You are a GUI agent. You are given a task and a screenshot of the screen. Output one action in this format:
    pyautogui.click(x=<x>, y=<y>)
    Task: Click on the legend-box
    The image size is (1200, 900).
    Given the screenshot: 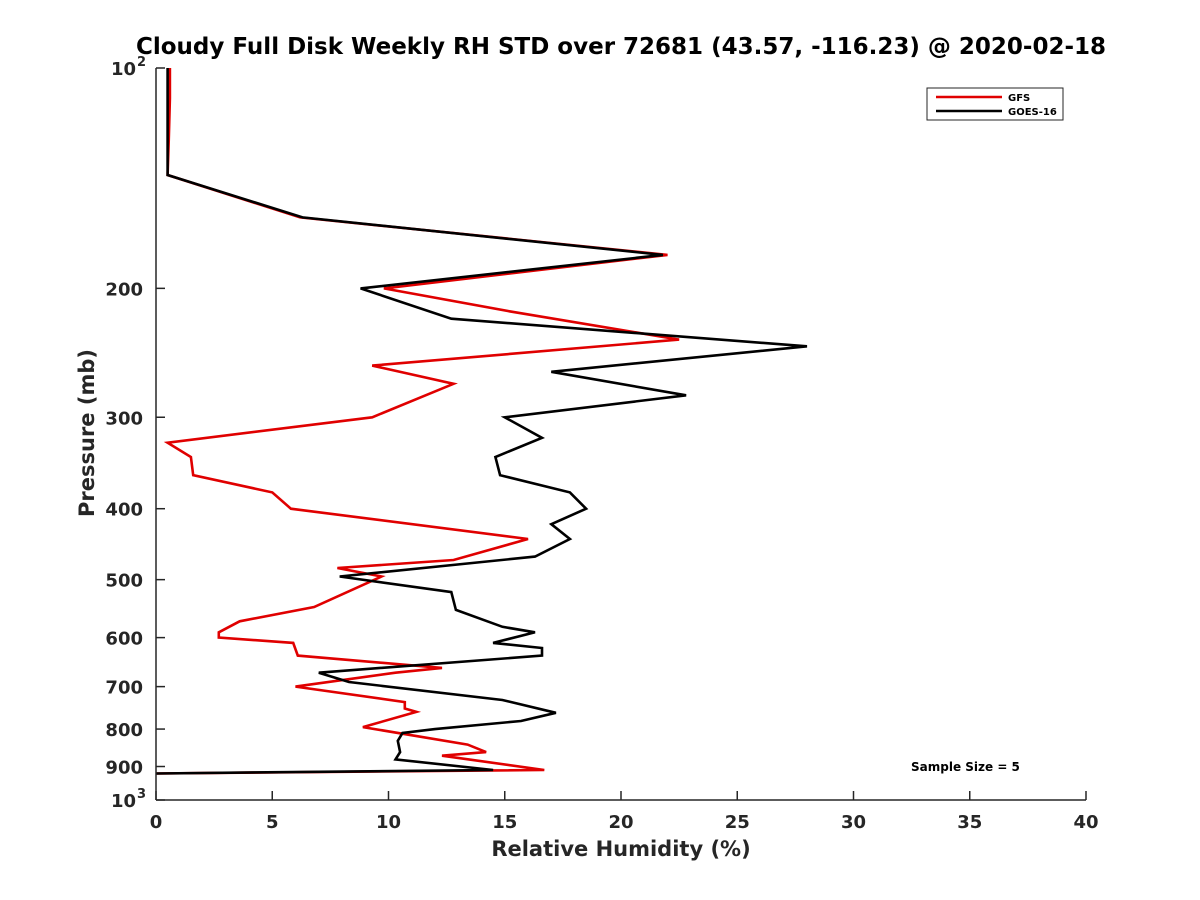 What is the action you would take?
    pyautogui.click(x=995, y=104)
    